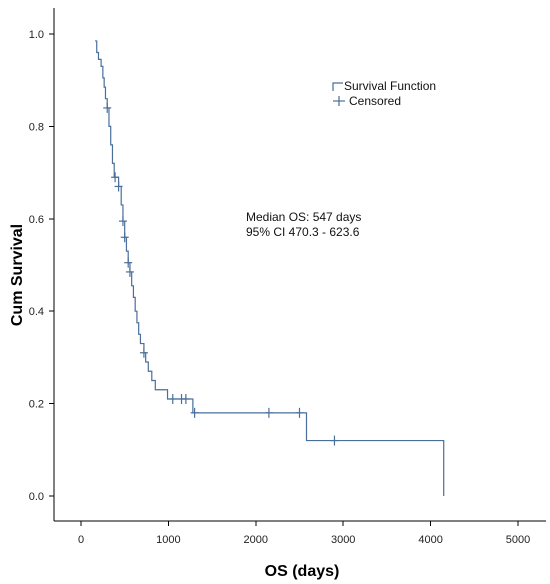 This screenshot has height=584, width=550. What do you see at coordinates (343, 540) in the screenshot?
I see `x-tick-label: 3000` at bounding box center [343, 540].